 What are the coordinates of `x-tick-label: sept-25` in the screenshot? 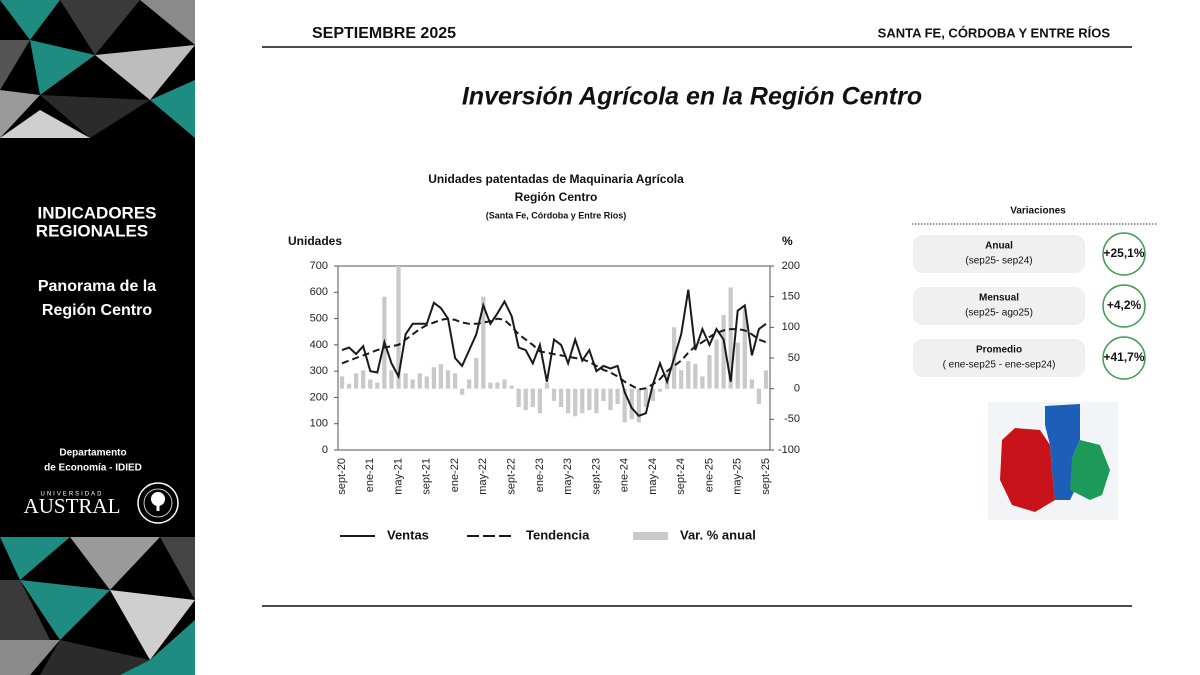 It's located at (766, 476).